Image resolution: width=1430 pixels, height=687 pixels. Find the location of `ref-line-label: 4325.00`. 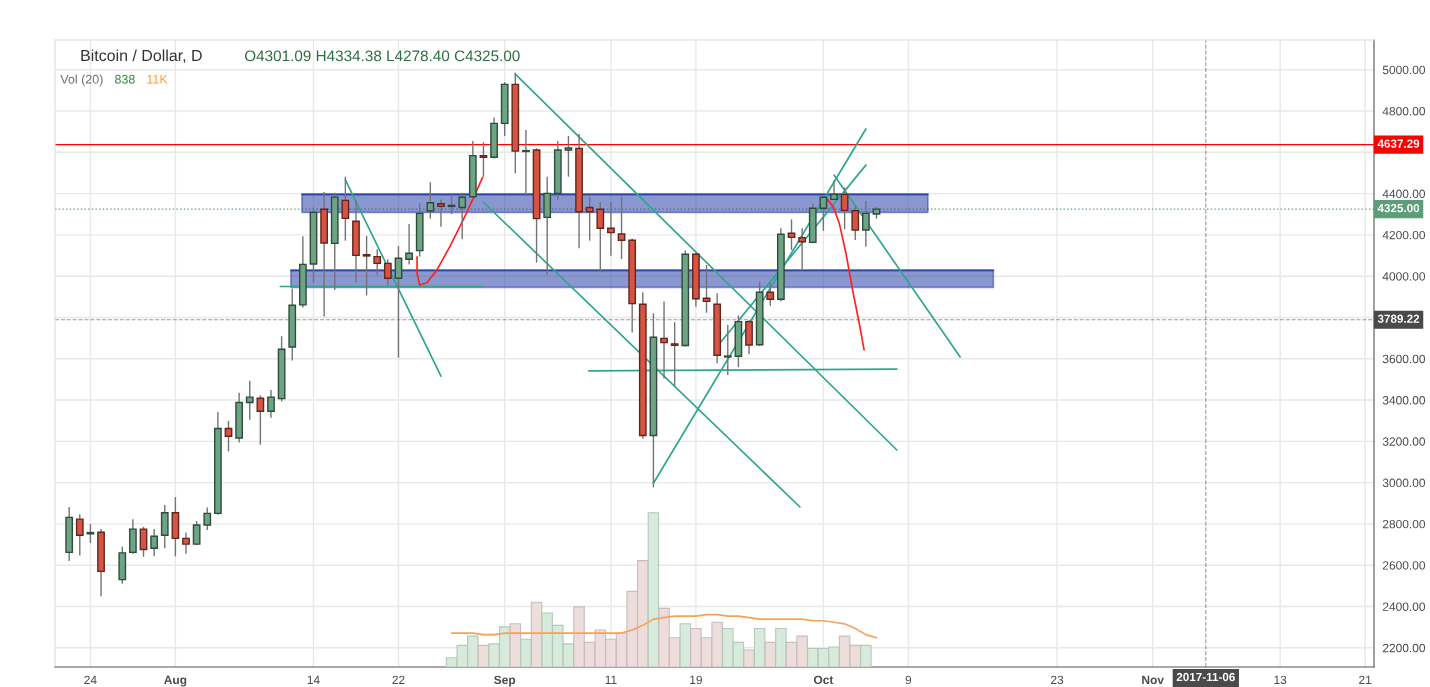

ref-line-label: 4325.00 is located at coordinates (1398, 208).